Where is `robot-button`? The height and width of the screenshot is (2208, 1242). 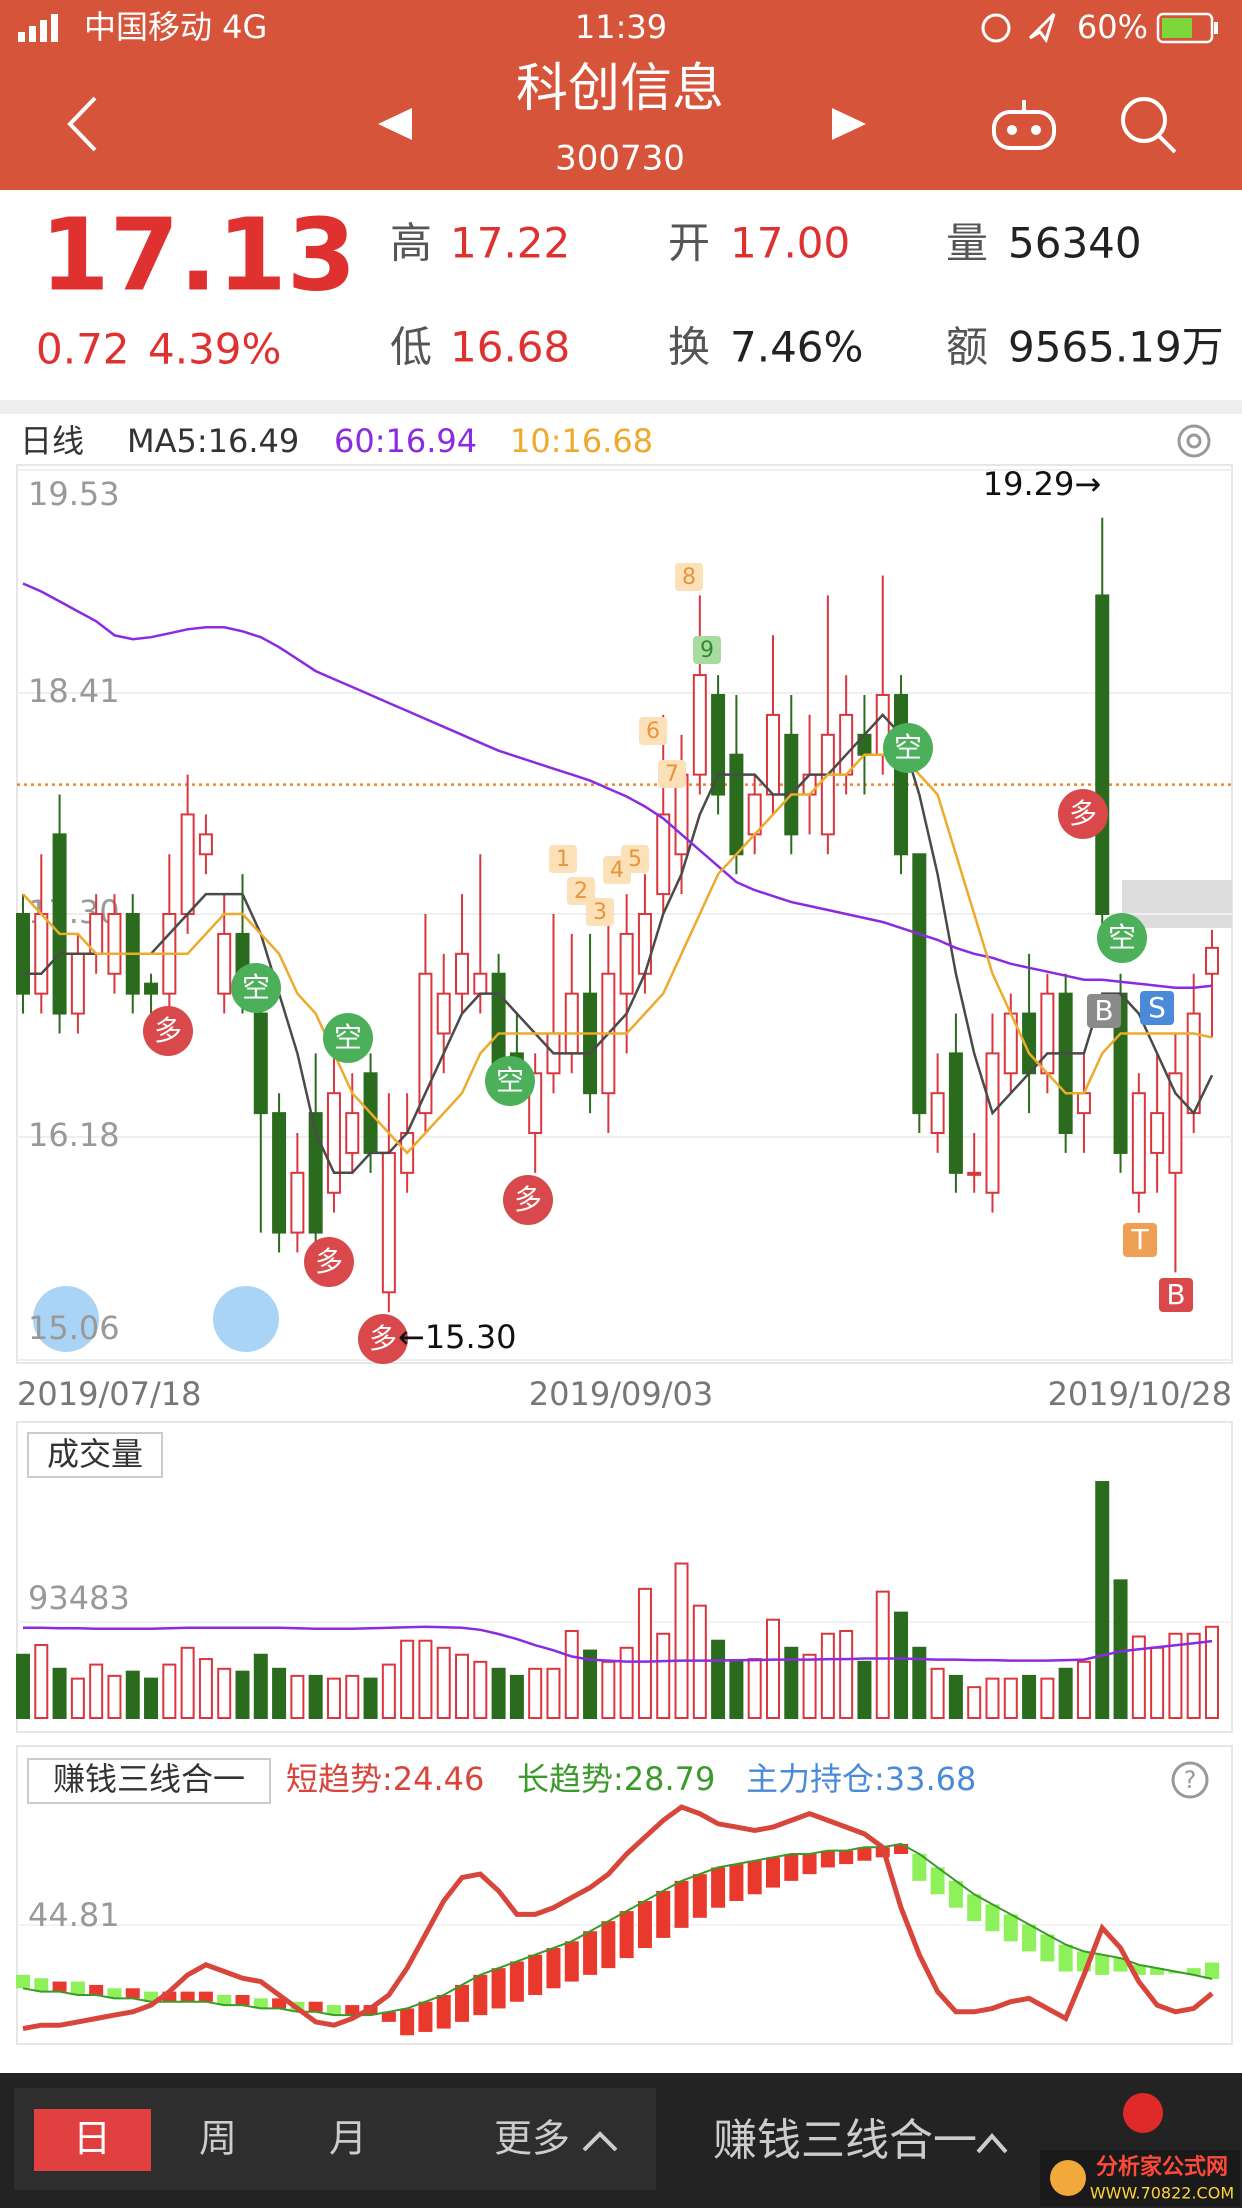
robot-button is located at coordinates (1024, 125).